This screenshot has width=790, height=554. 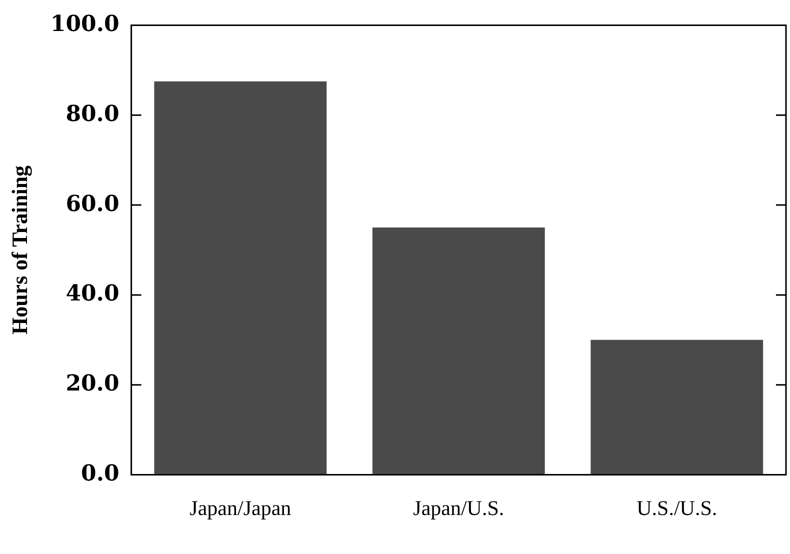 What do you see at coordinates (93, 383) in the screenshot?
I see `y-tick-label: 20.0` at bounding box center [93, 383].